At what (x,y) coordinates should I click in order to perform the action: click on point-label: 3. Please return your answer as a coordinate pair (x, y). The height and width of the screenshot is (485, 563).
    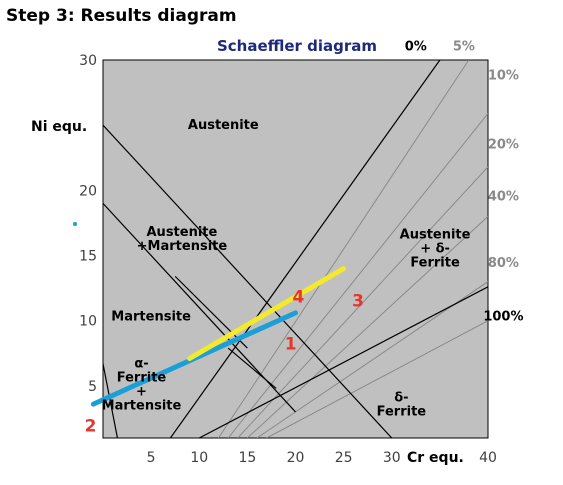
    Looking at the image, I should click on (358, 301).